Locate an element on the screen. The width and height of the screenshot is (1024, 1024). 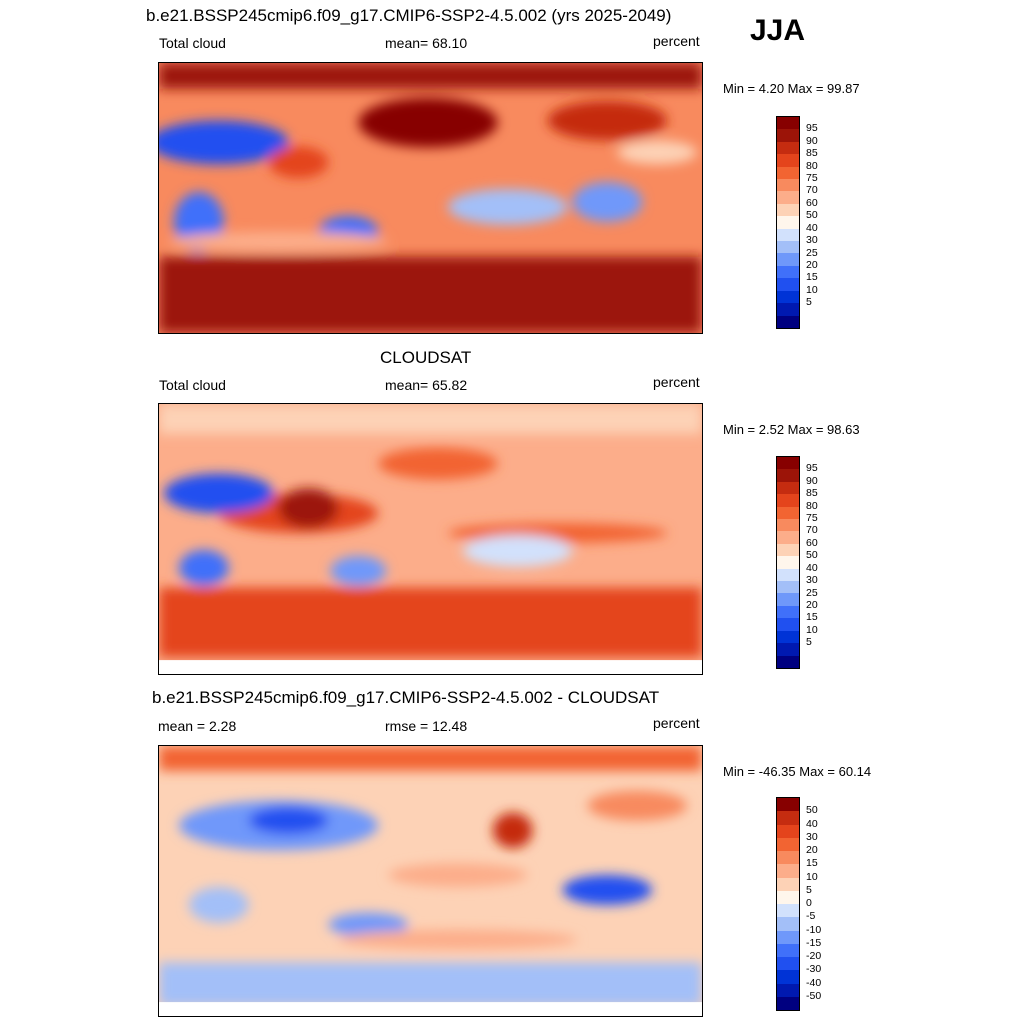
panel-3-map is located at coordinates (430, 881).